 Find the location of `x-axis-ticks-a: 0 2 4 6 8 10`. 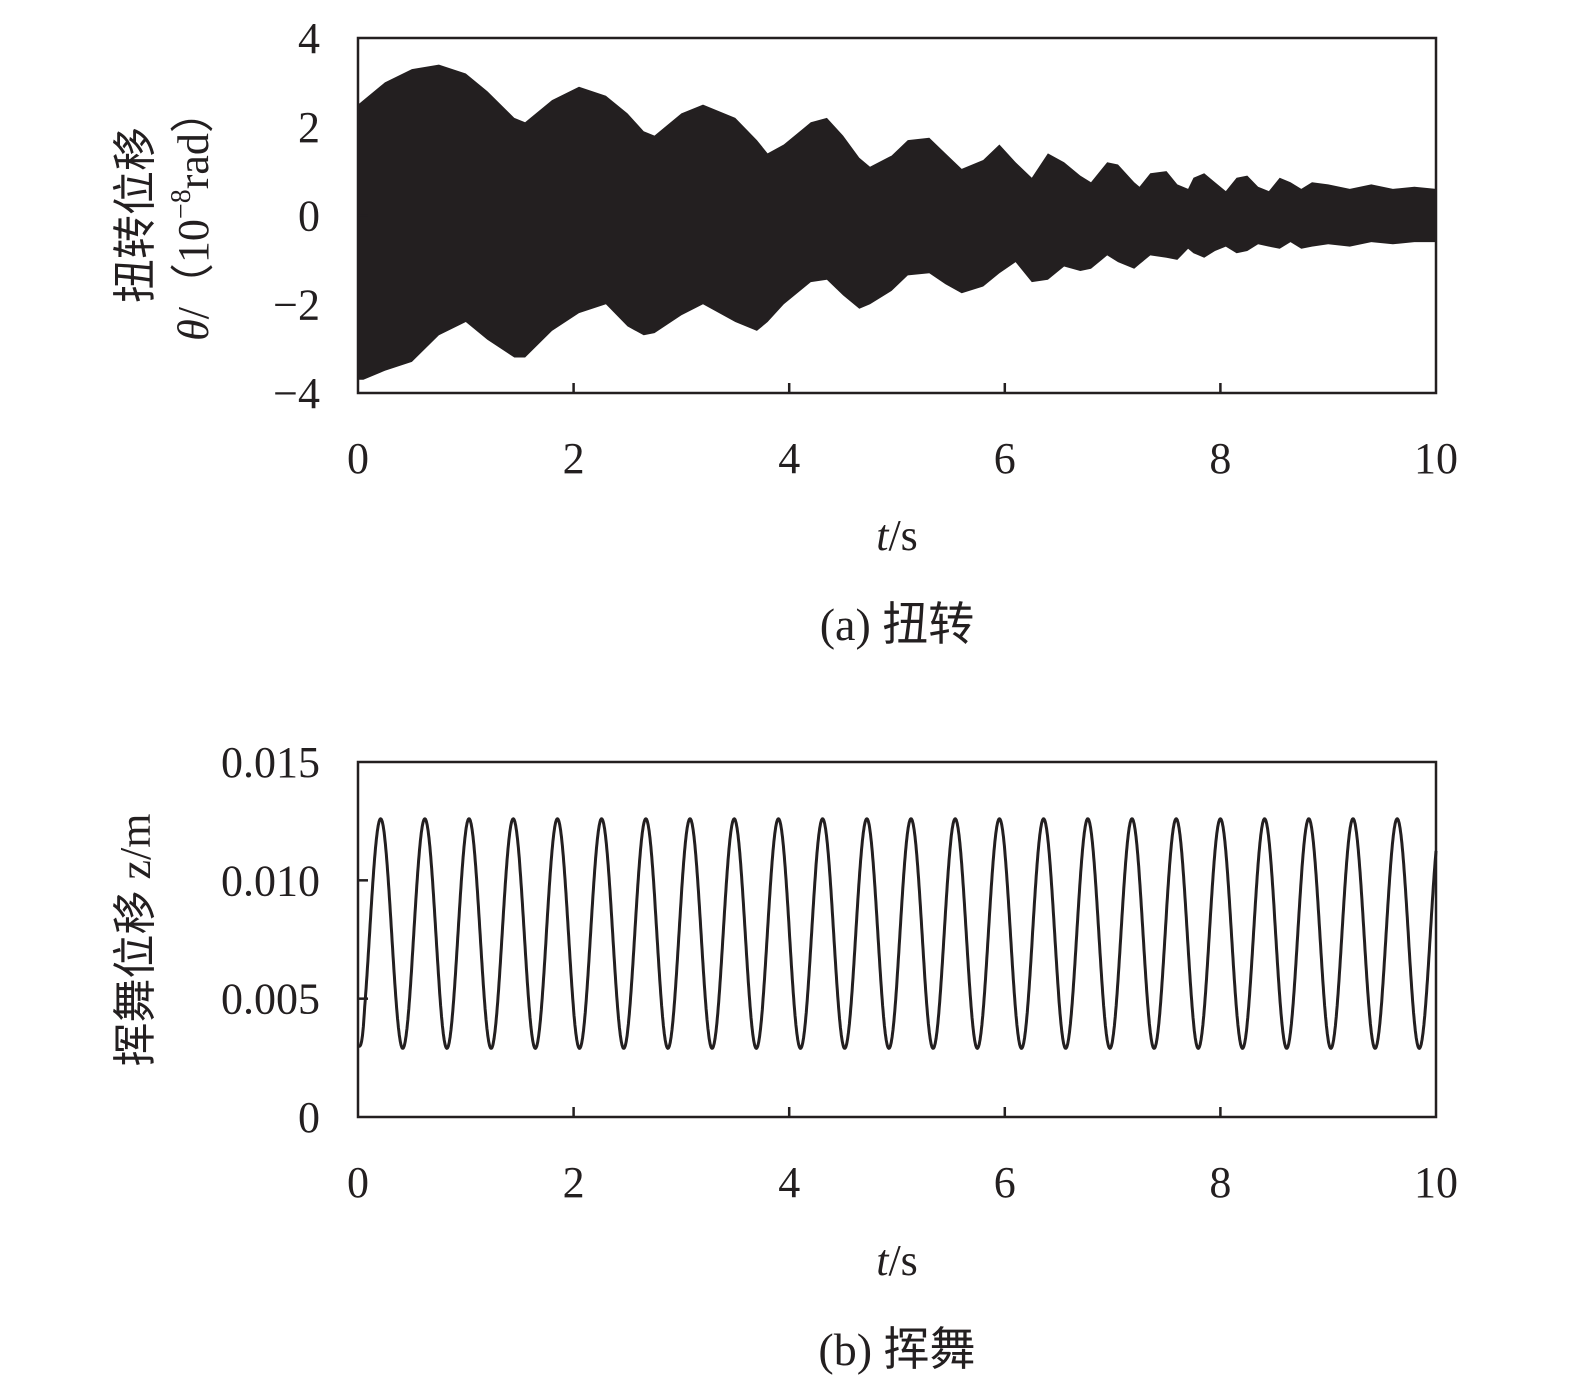

x-axis-ticks-a: 0 2 4 6 8 10 is located at coordinates (902, 433).